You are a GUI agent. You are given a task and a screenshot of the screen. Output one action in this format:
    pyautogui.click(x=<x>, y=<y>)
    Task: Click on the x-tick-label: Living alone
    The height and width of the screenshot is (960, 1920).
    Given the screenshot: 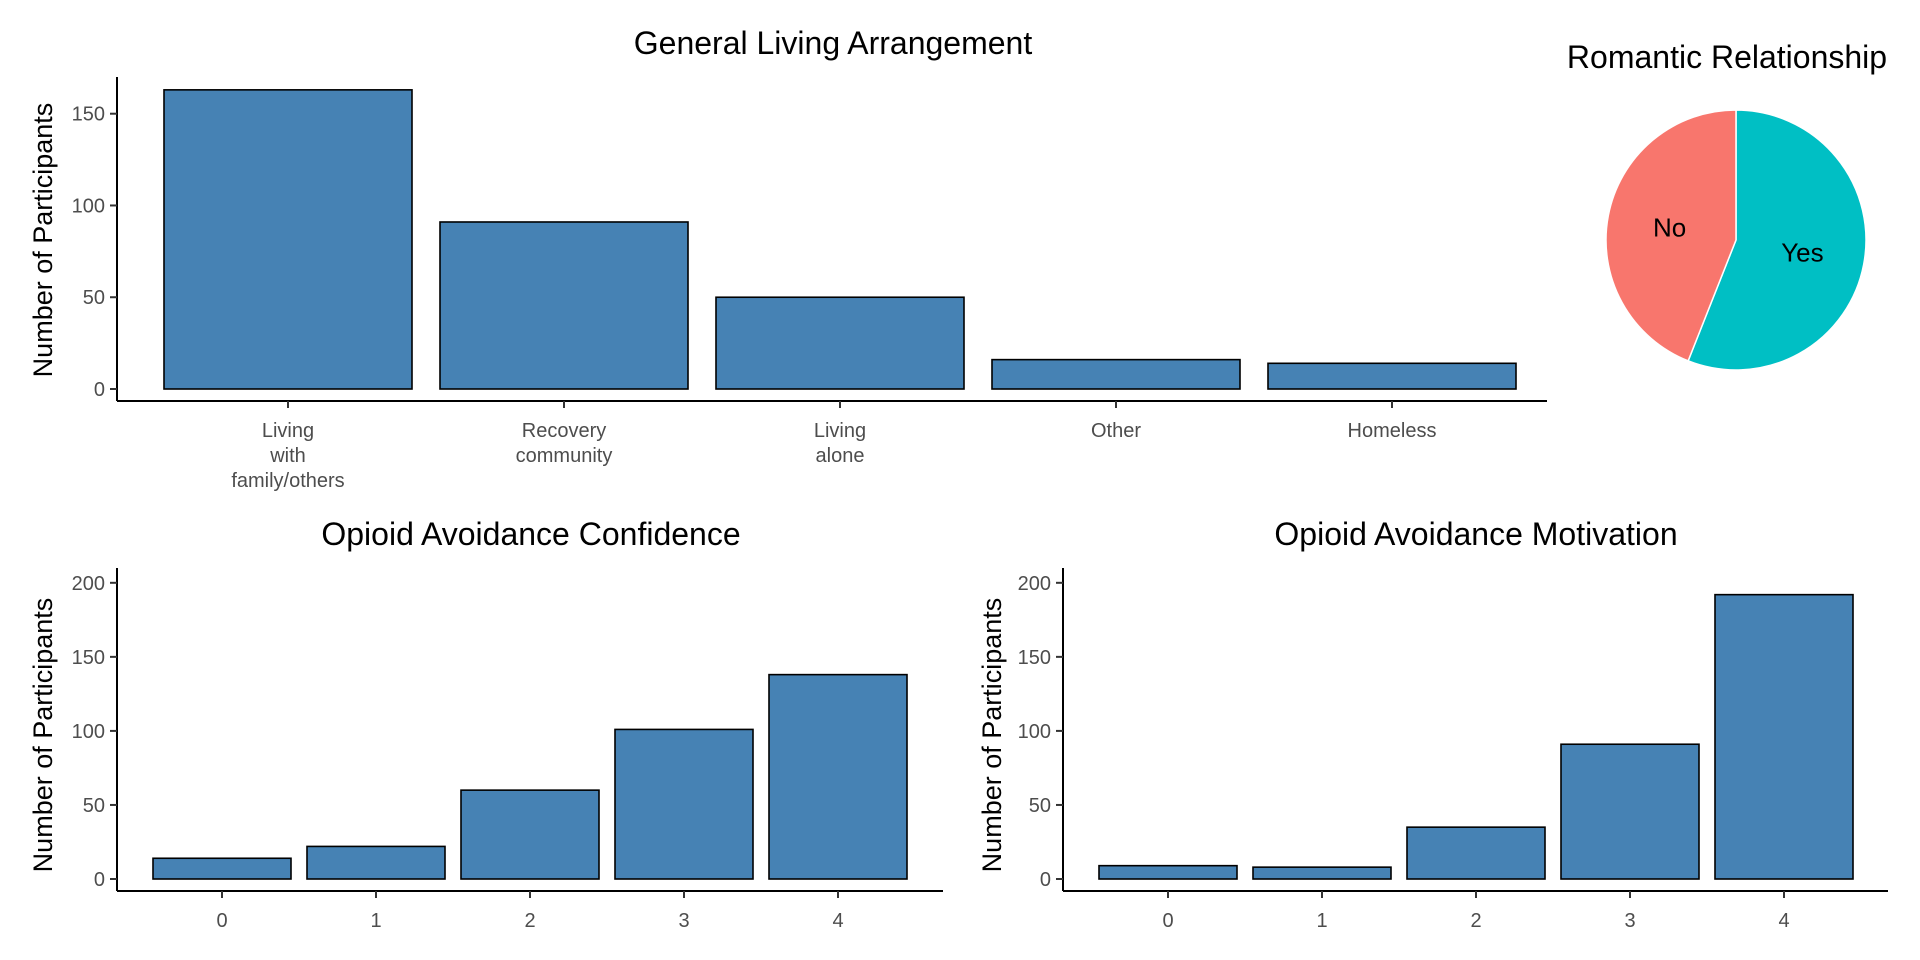 What is the action you would take?
    pyautogui.click(x=840, y=443)
    